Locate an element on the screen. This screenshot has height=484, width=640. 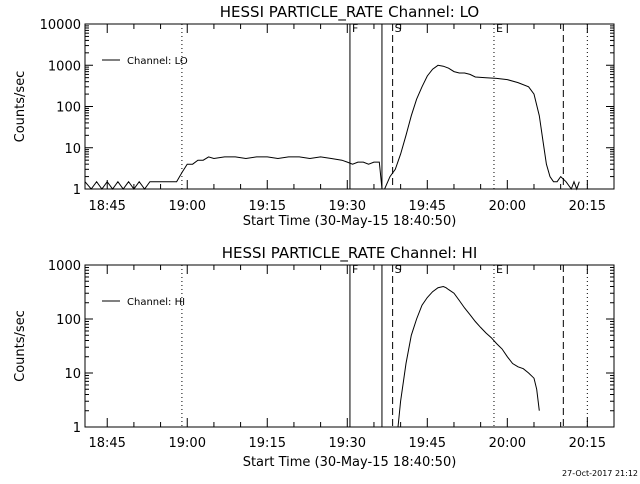
legend-label: Channel: LO is located at coordinates (157, 61).